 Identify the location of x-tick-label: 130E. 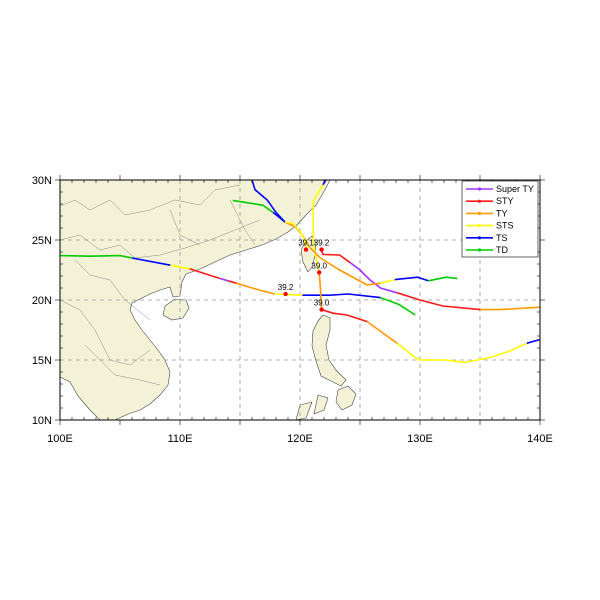
(420, 439).